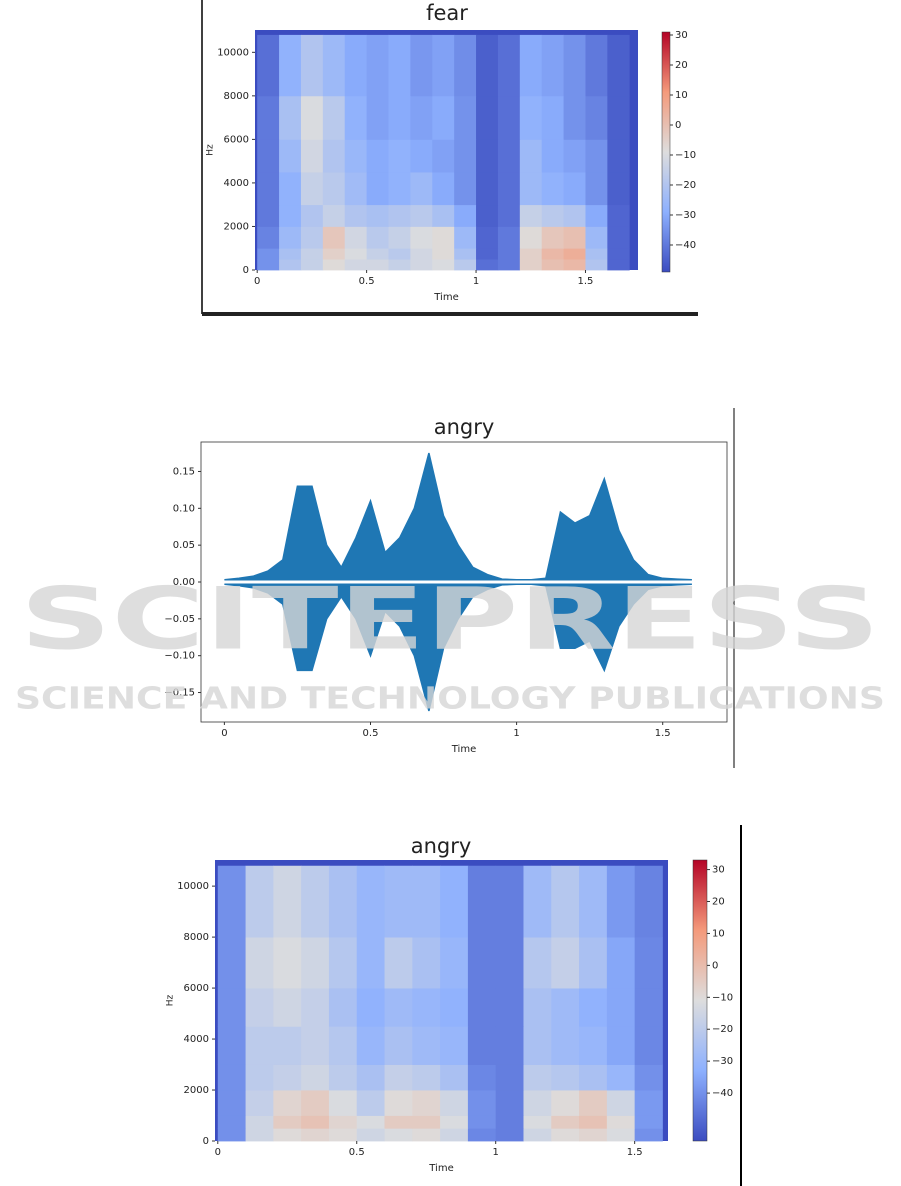 This screenshot has width=901, height=1186. What do you see at coordinates (663, 733) in the screenshot?
I see `x-tick-label: 1.5` at bounding box center [663, 733].